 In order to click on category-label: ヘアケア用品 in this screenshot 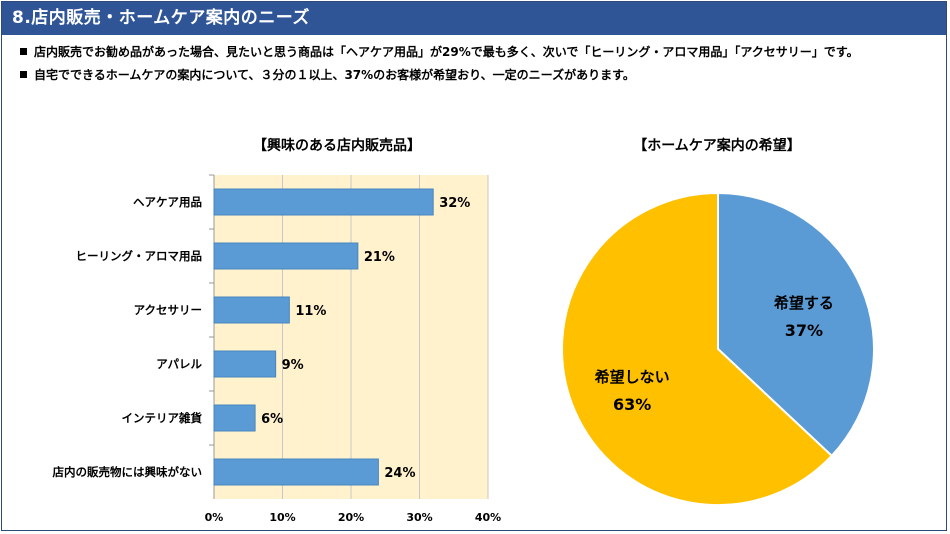, I will do `click(167, 202)`.